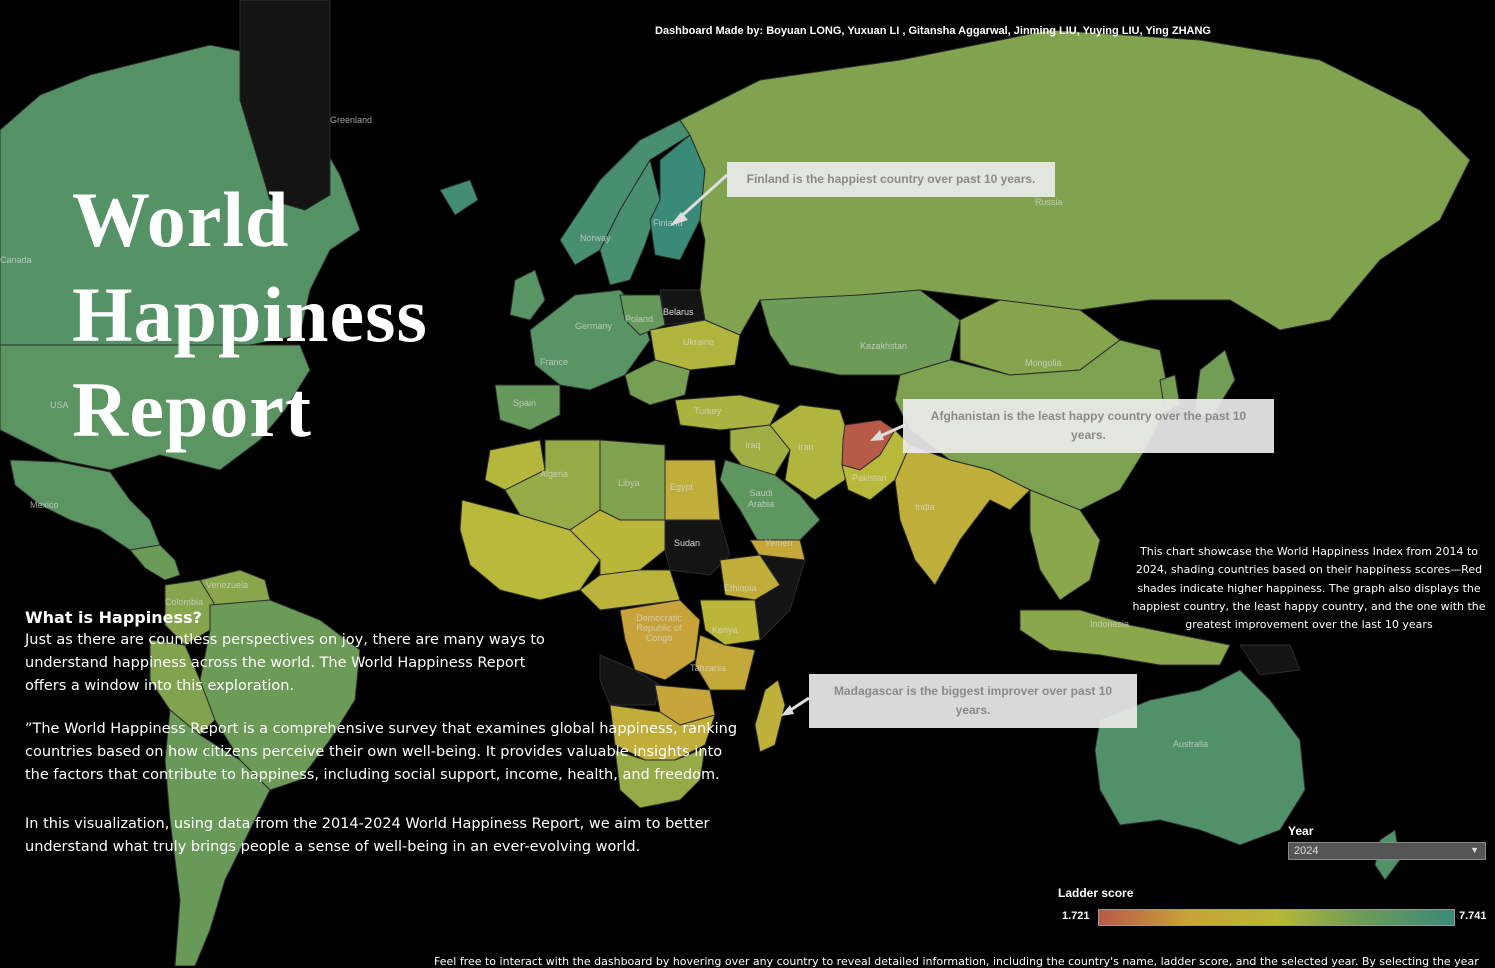 The width and height of the screenshot is (1495, 968). I want to click on legend-title: Ladder score, so click(1096, 893).